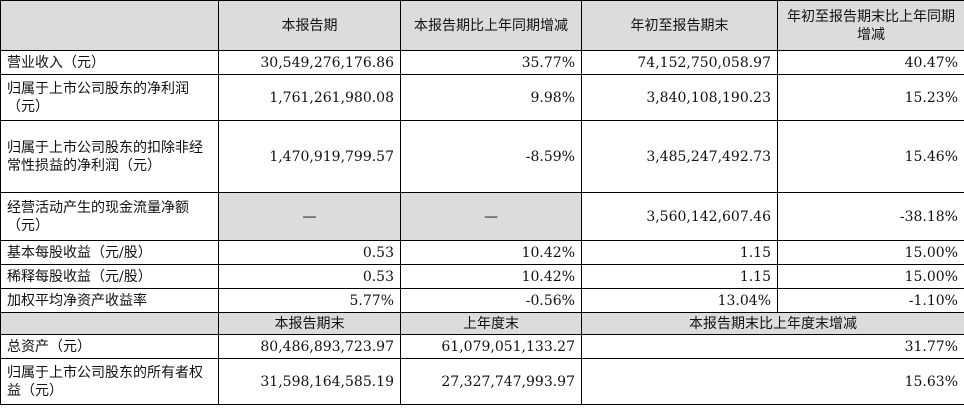 This screenshot has width=964, height=417. What do you see at coordinates (309, 62) in the screenshot?
I see `cell-value: 30,549,276,176.86` at bounding box center [309, 62].